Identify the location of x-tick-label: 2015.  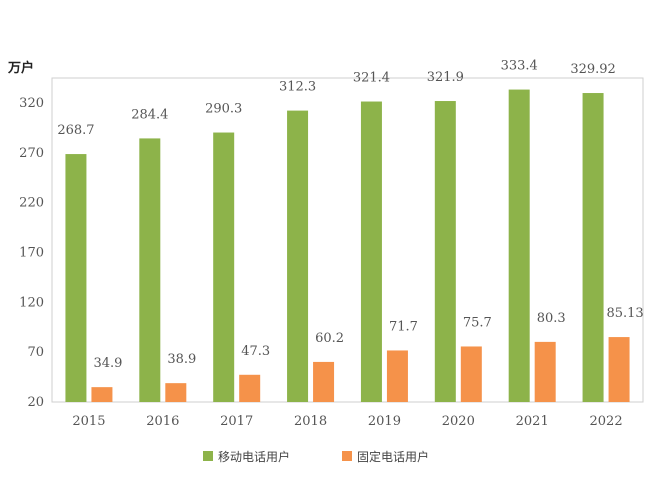
(88, 421).